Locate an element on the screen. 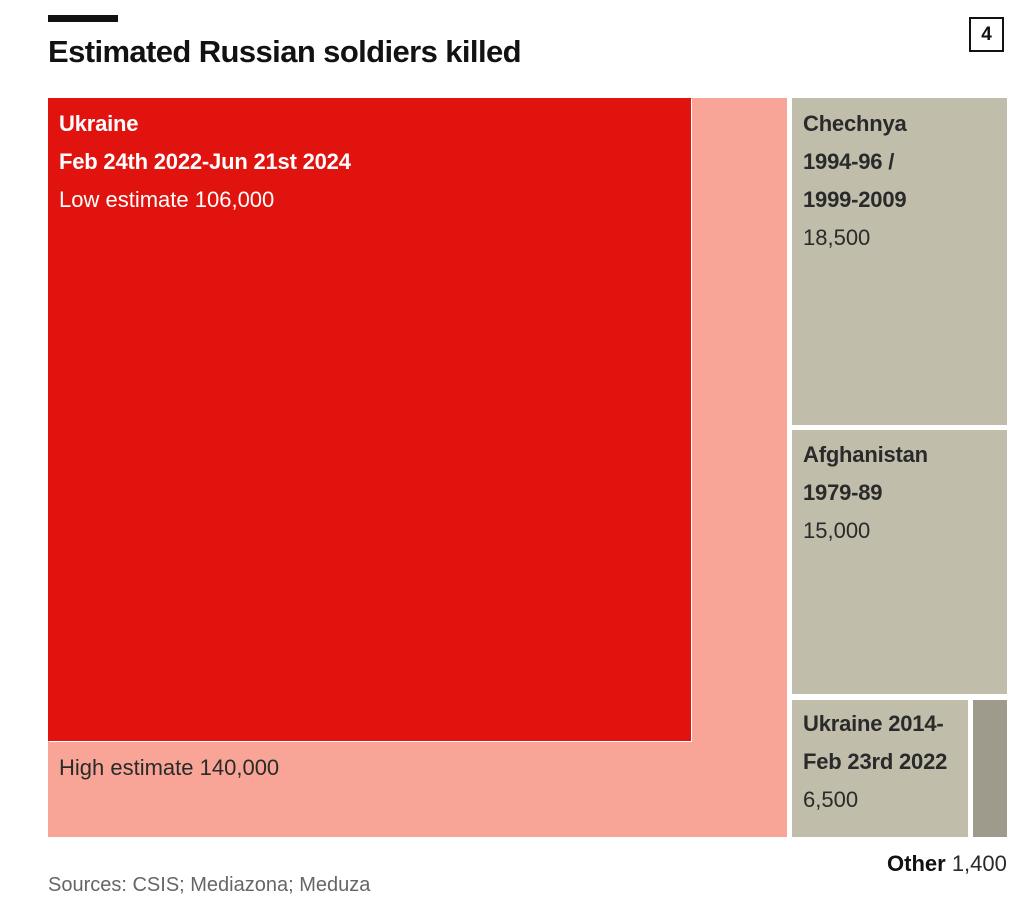 The image size is (1024, 913). other-name: Other is located at coordinates (916, 863).